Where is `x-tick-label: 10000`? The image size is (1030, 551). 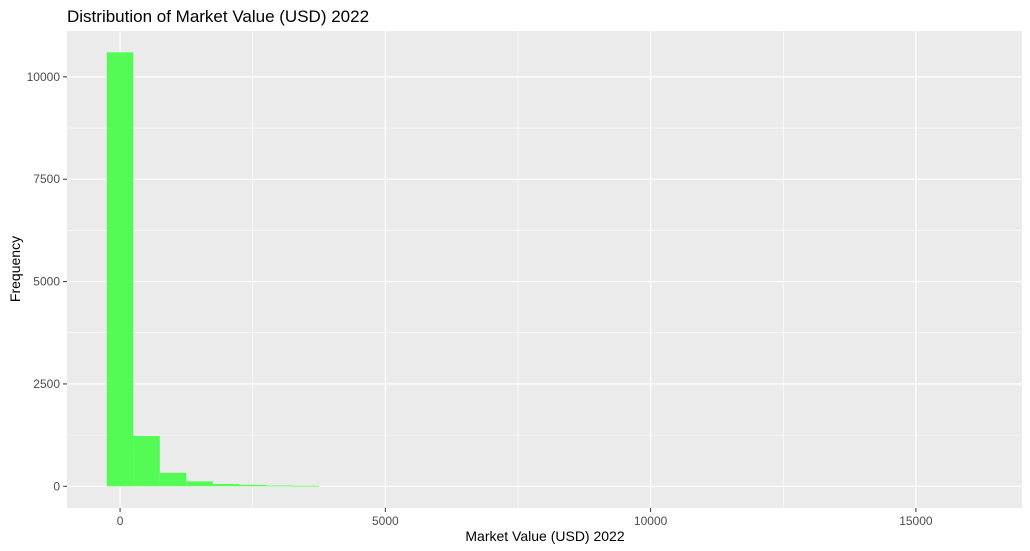
x-tick-label: 10000 is located at coordinates (651, 521).